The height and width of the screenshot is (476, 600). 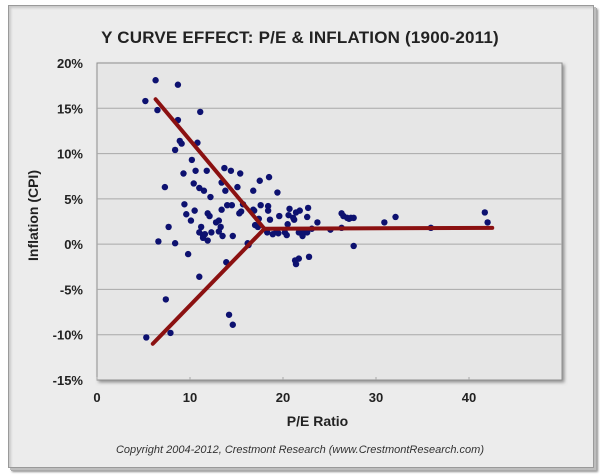 I want to click on x-tick-label: 20, so click(x=283, y=397).